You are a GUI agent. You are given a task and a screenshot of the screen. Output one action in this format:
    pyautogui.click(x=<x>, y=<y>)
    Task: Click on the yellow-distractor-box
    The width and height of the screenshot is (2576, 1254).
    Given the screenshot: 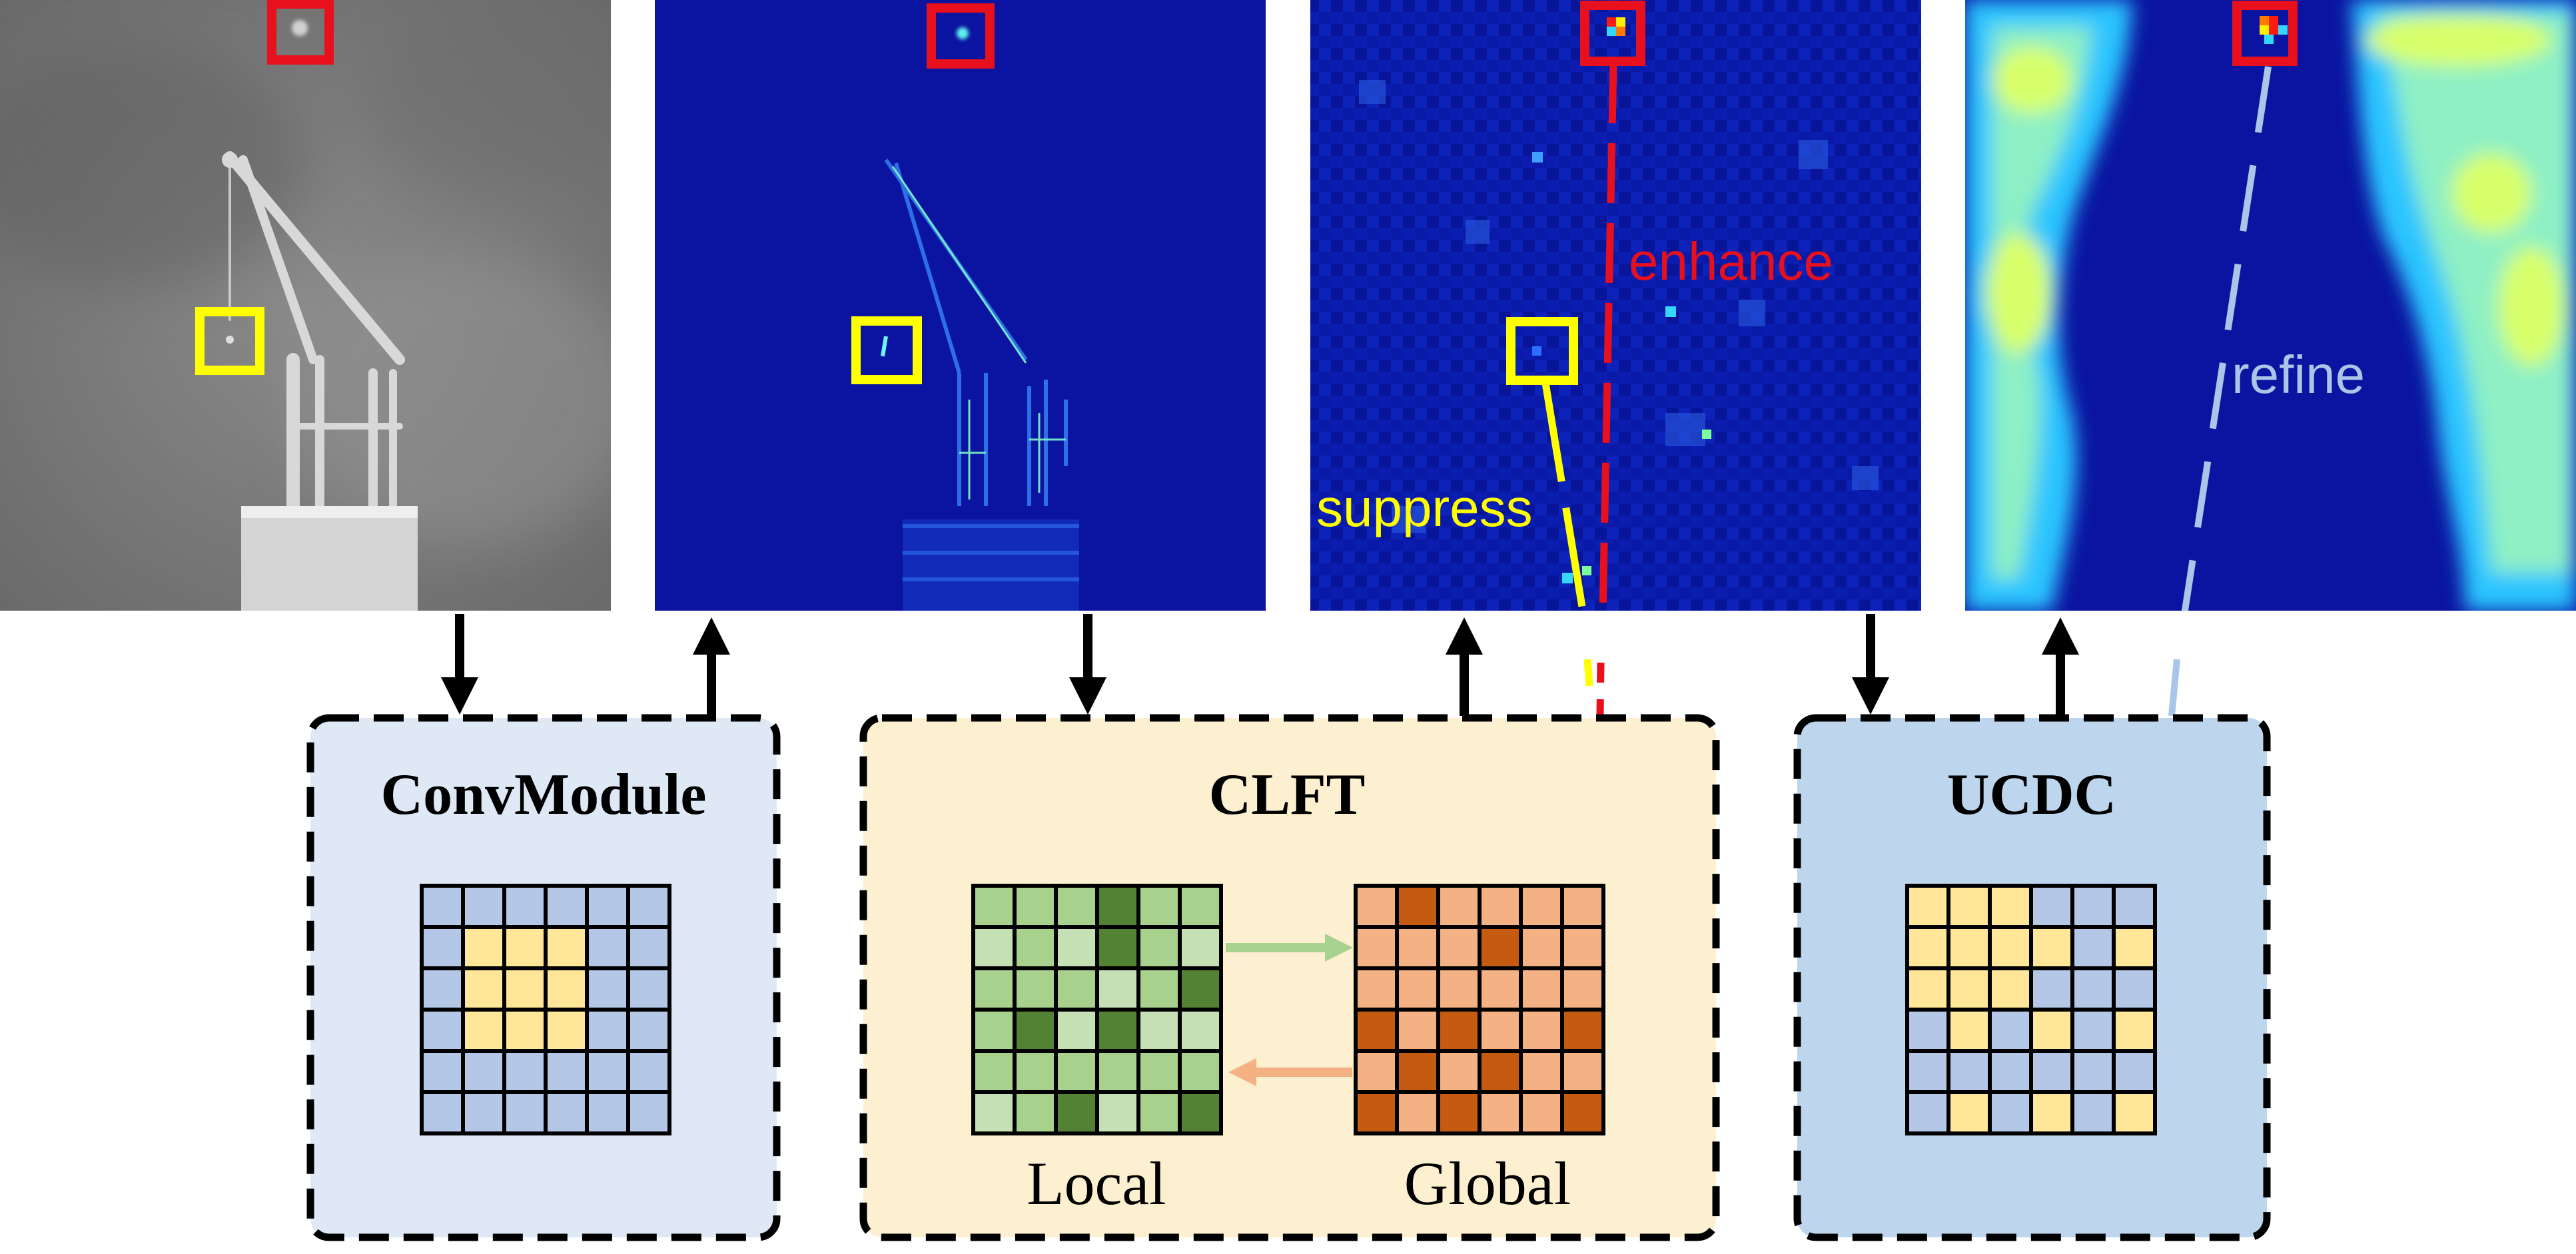 What is the action you would take?
    pyautogui.click(x=1542, y=351)
    